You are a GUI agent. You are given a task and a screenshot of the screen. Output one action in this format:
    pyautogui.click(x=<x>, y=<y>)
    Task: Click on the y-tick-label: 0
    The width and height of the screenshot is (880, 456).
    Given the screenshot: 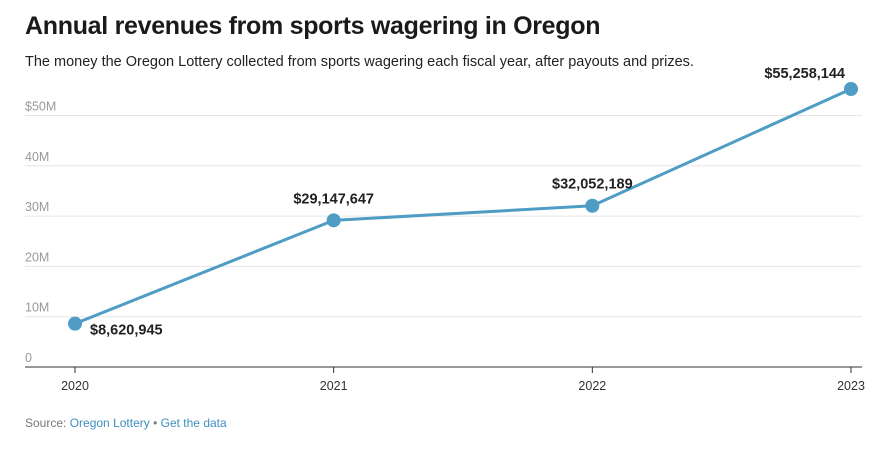 What is the action you would take?
    pyautogui.click(x=28, y=358)
    